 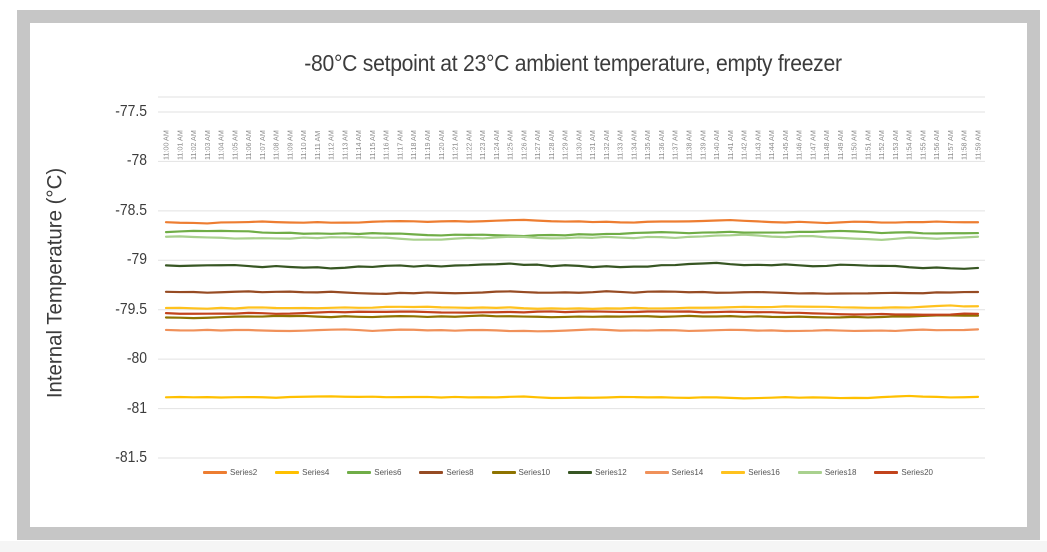 What do you see at coordinates (166, 145) in the screenshot?
I see `x-tick-label: 11:00 AM` at bounding box center [166, 145].